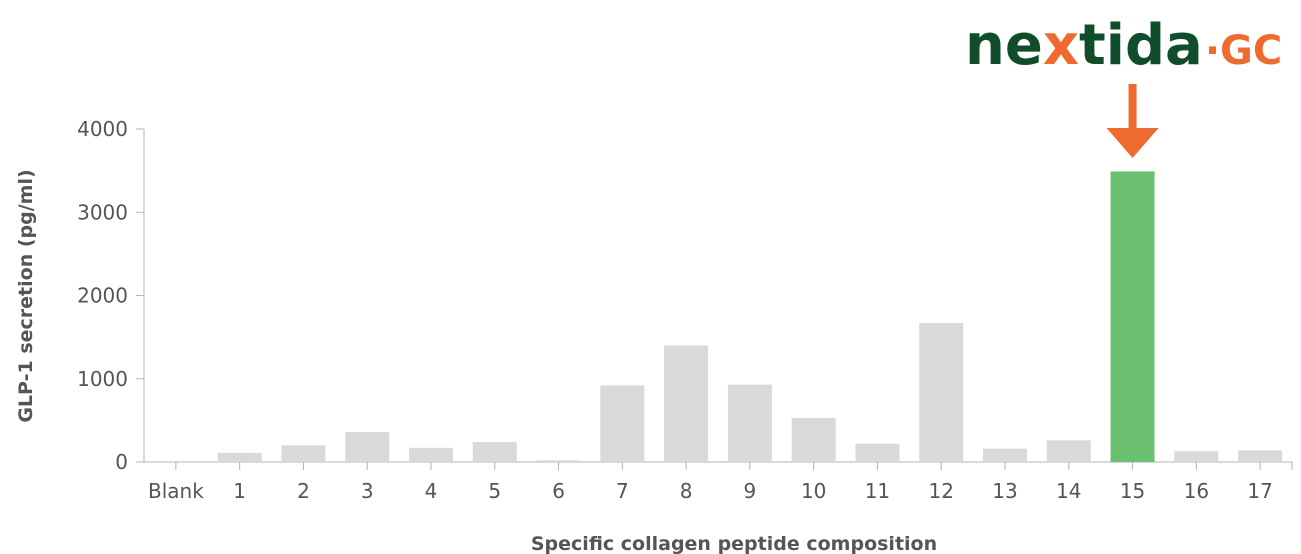 This screenshot has height=554, width=1301. What do you see at coordinates (1068, 491) in the screenshot?
I see `x-tick-label: 14` at bounding box center [1068, 491].